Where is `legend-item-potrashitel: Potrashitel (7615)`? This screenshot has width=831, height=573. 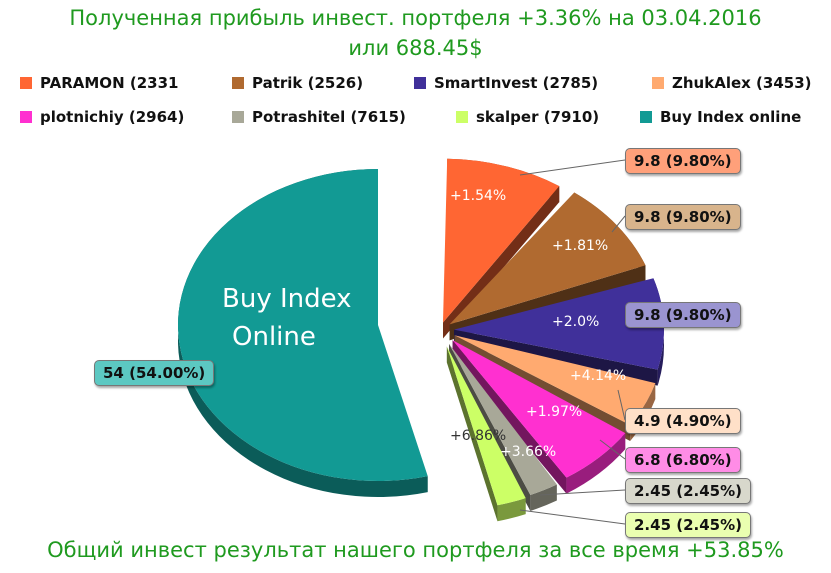 legend-item-potrashitel: Potrashitel (7615) is located at coordinates (319, 117).